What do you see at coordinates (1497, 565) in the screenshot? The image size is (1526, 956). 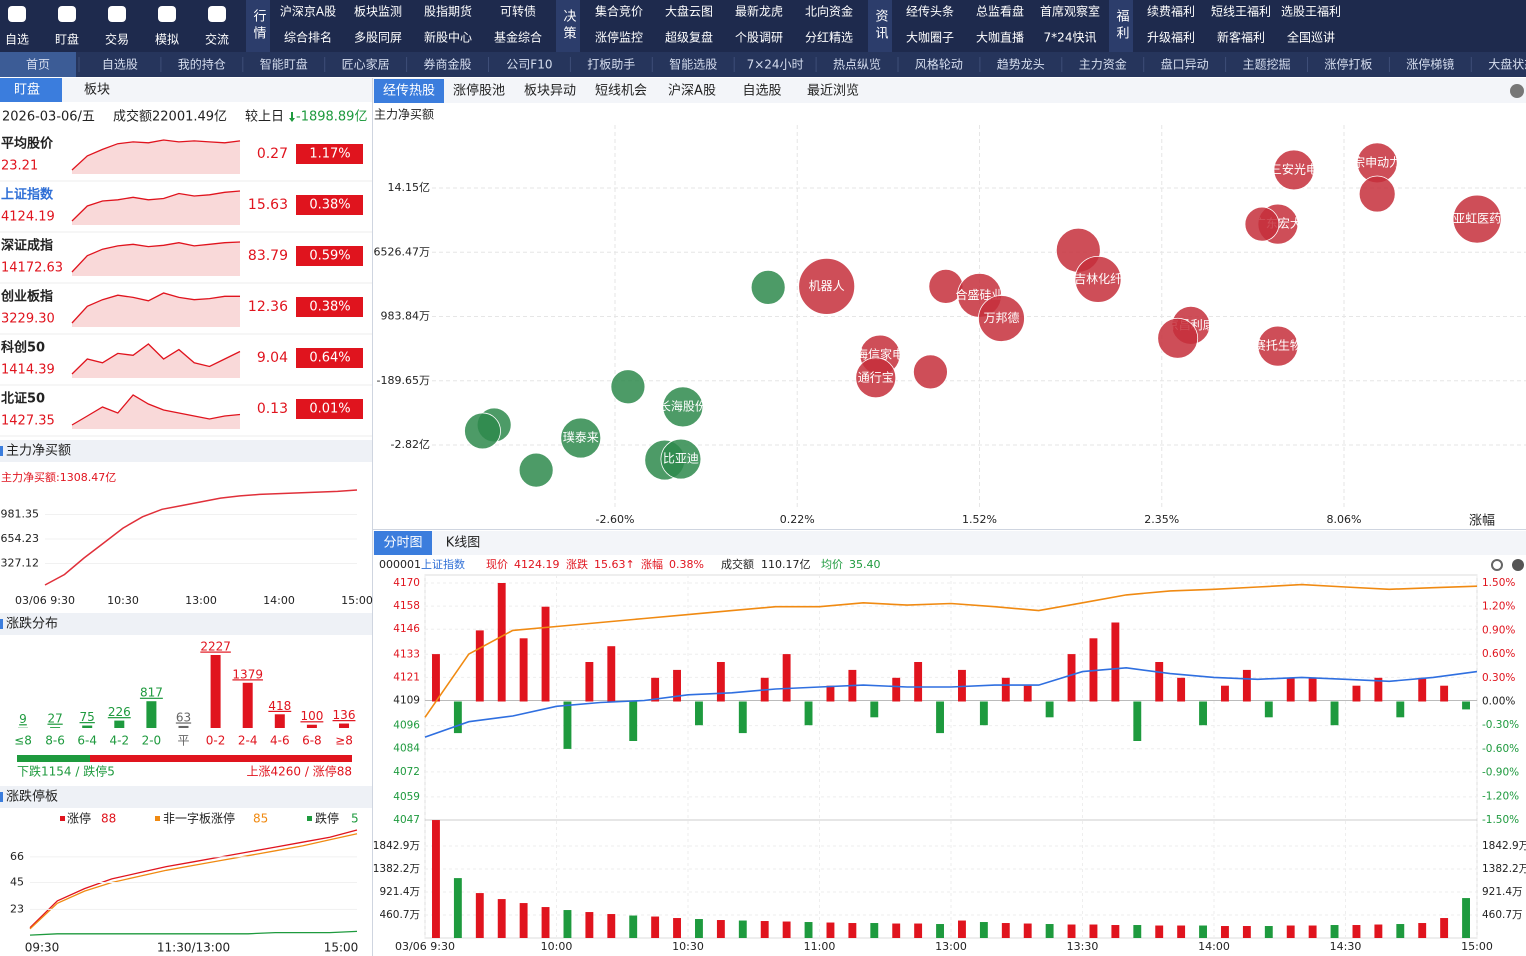 I see `settings-icon` at bounding box center [1497, 565].